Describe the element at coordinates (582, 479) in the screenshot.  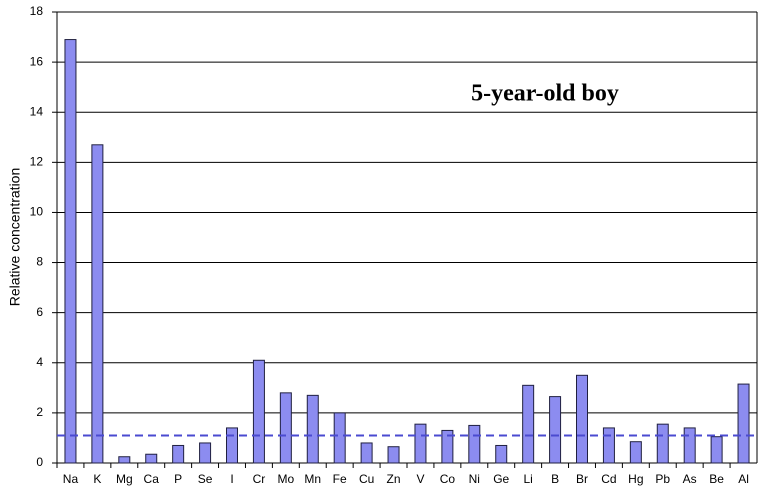
I see `x-tick-label: Br` at that location.